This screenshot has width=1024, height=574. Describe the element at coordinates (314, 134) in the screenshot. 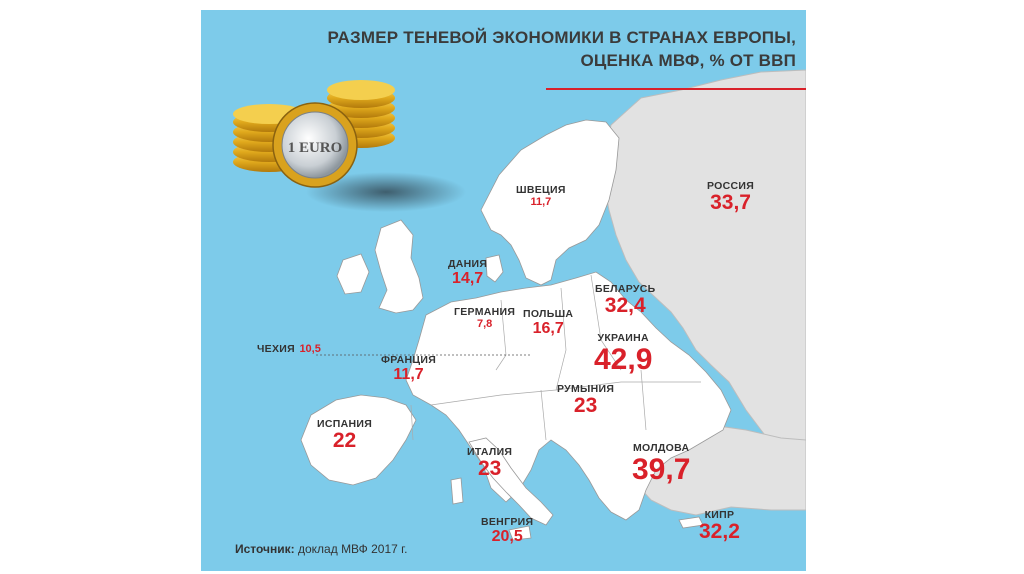

I see `euro-coin-stack` at that location.